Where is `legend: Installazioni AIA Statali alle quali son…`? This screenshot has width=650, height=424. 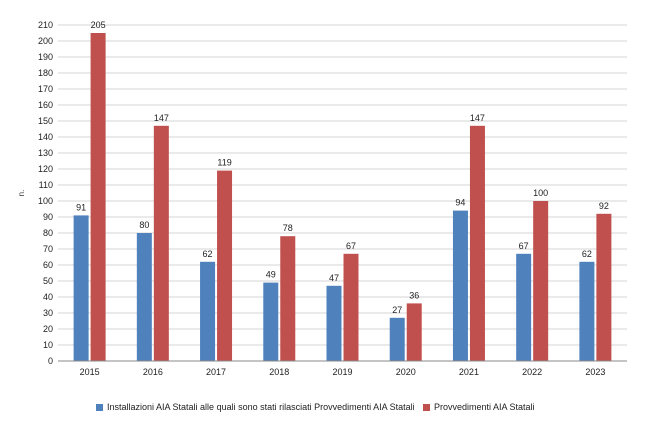 legend: Installazioni AIA Statali alle quali son… is located at coordinates (325, 410).